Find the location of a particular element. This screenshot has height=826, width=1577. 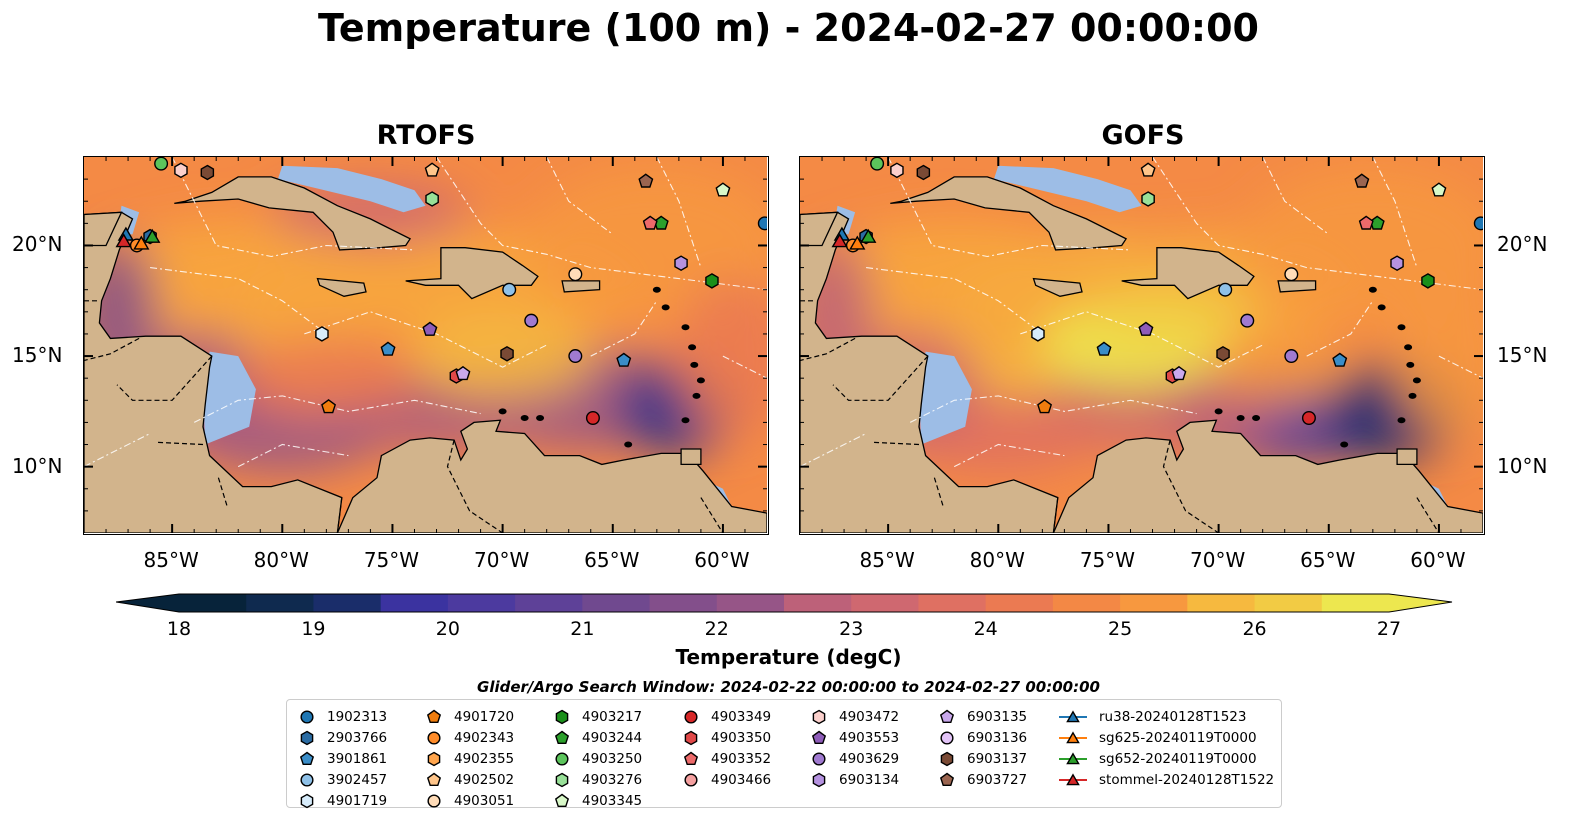

colorbar-label: Temperature (degC) is located at coordinates (788, 657).